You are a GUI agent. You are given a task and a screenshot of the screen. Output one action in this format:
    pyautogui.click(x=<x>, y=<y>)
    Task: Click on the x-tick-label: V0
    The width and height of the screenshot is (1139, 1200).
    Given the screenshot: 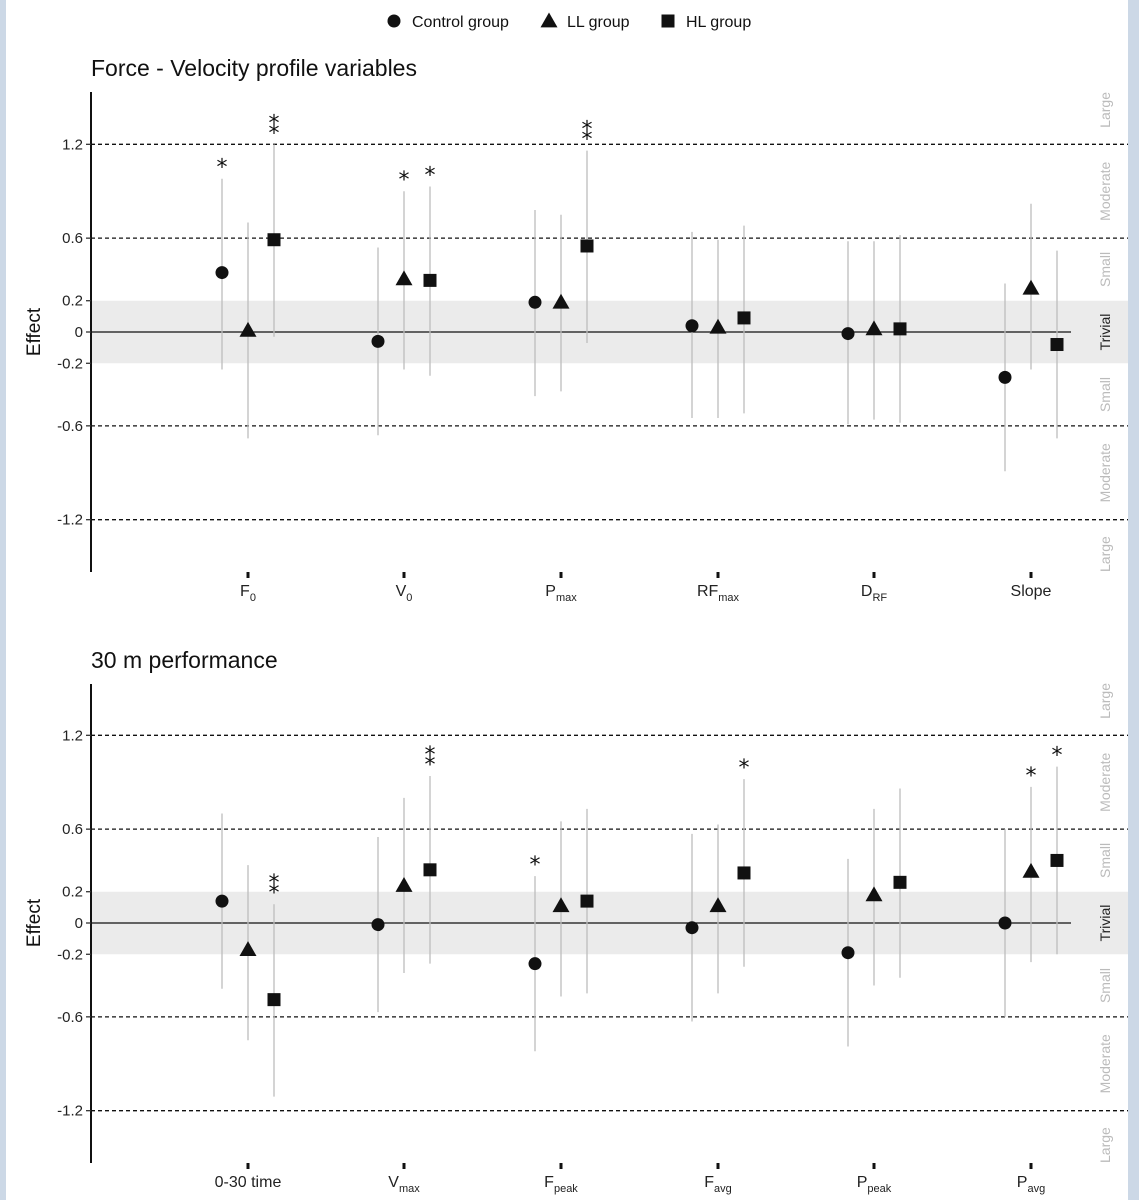 What is the action you would take?
    pyautogui.click(x=404, y=593)
    